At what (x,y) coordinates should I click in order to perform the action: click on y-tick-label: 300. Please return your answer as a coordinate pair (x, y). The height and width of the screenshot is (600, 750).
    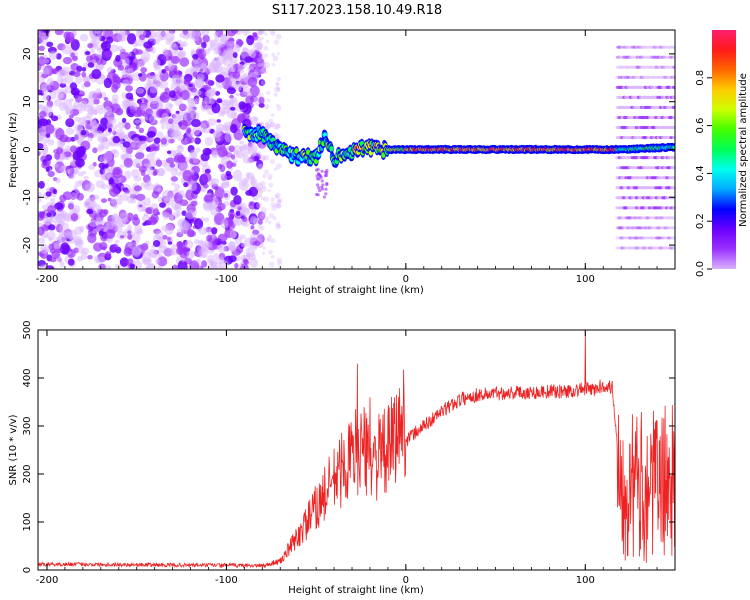
    Looking at the image, I should click on (27, 425).